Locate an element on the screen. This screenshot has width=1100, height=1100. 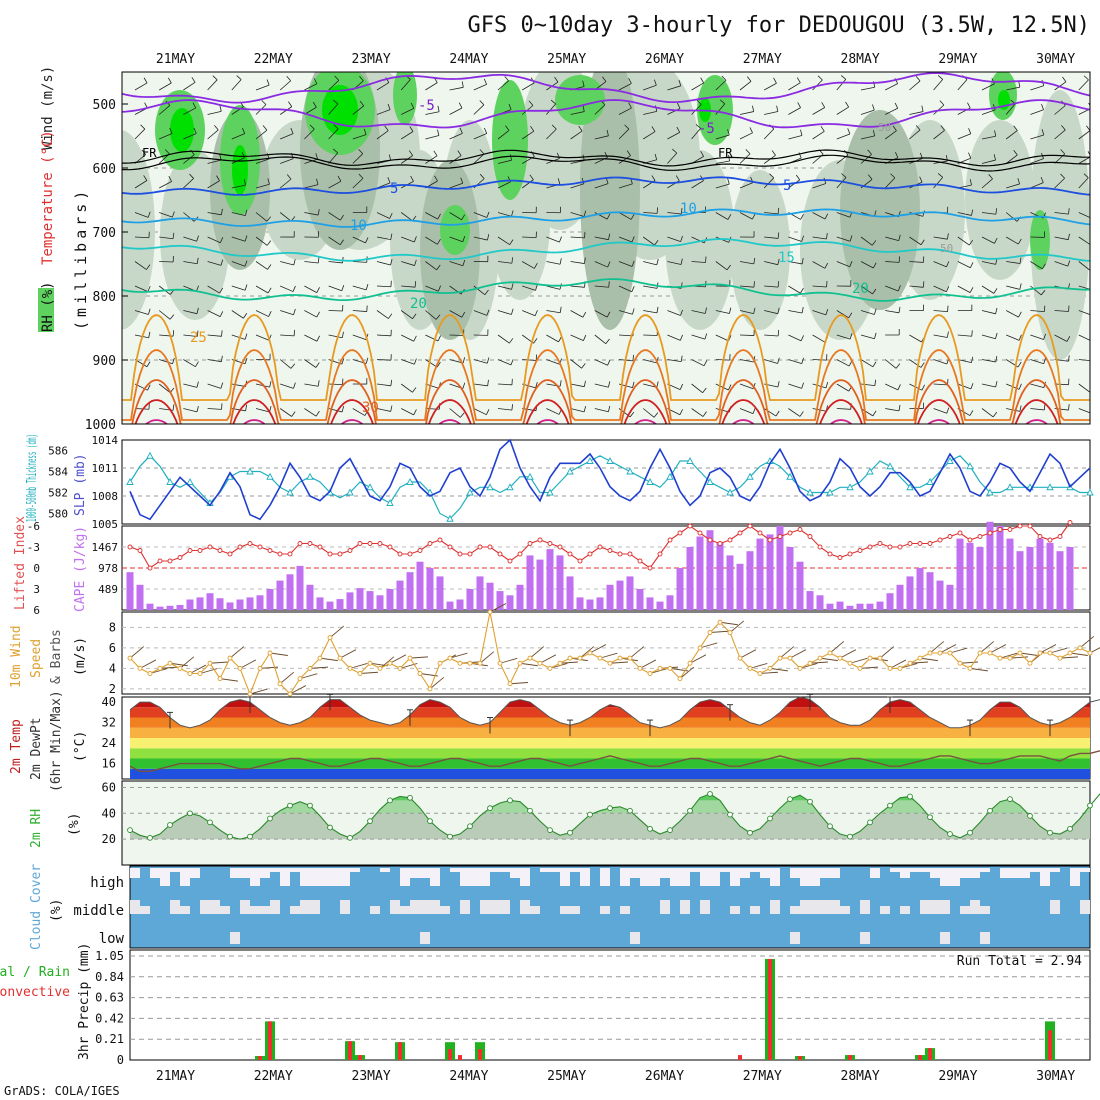
ylabel-2m-rh: 2m RH is located at coordinates (36, 828).